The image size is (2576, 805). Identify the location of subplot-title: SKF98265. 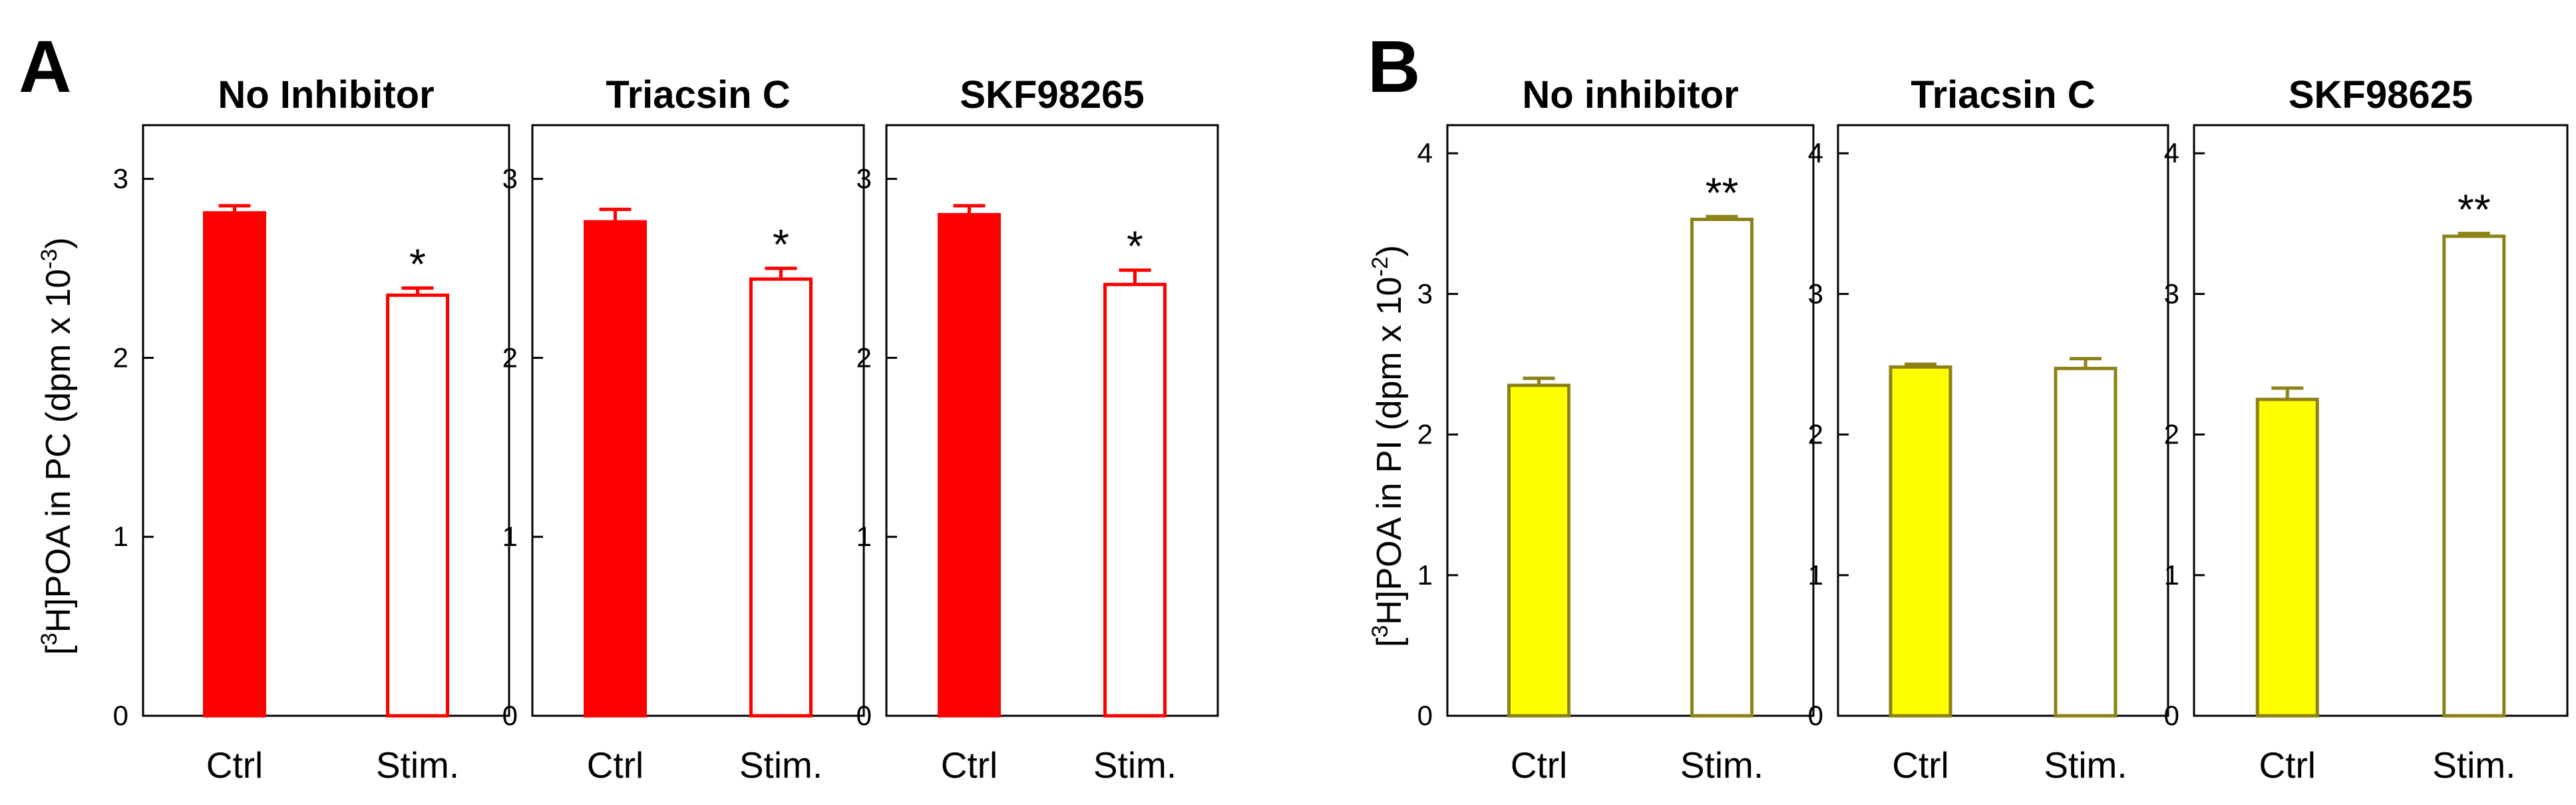
(1052, 95).